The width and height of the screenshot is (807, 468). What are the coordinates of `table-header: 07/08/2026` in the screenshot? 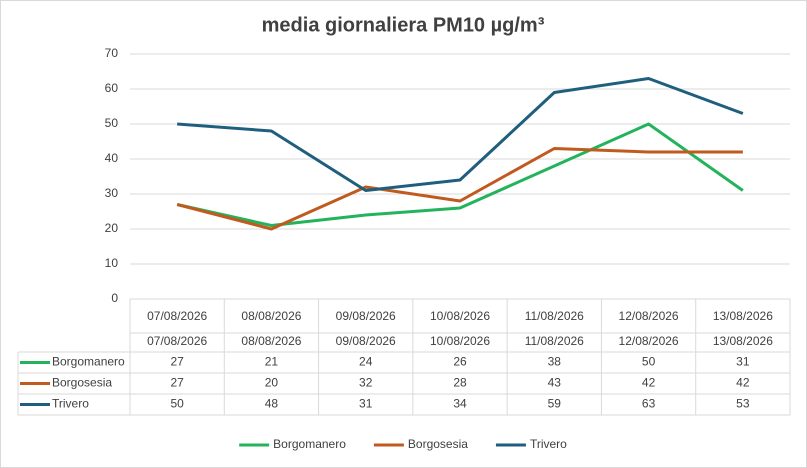 It's located at (177, 341).